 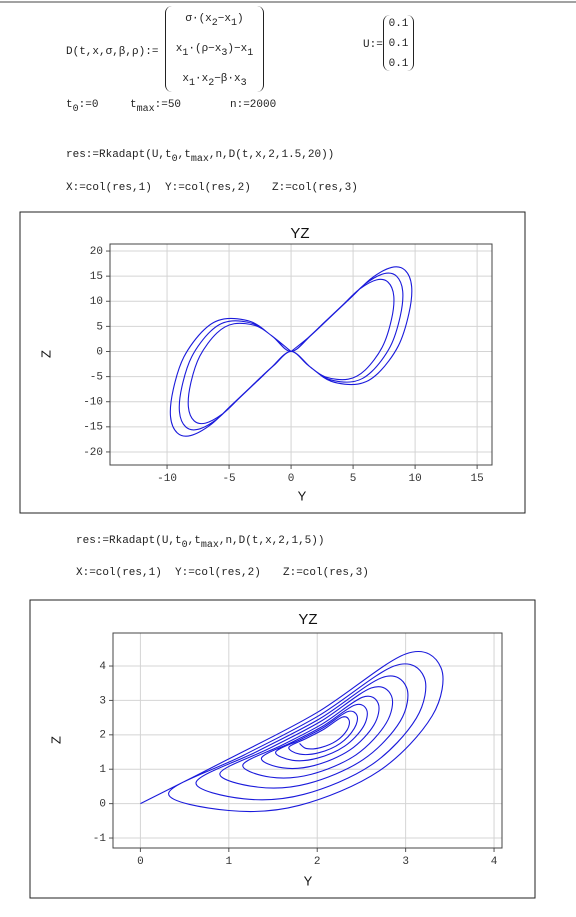 What do you see at coordinates (93, 453) in the screenshot?
I see `y-tick-label: -20` at bounding box center [93, 453].